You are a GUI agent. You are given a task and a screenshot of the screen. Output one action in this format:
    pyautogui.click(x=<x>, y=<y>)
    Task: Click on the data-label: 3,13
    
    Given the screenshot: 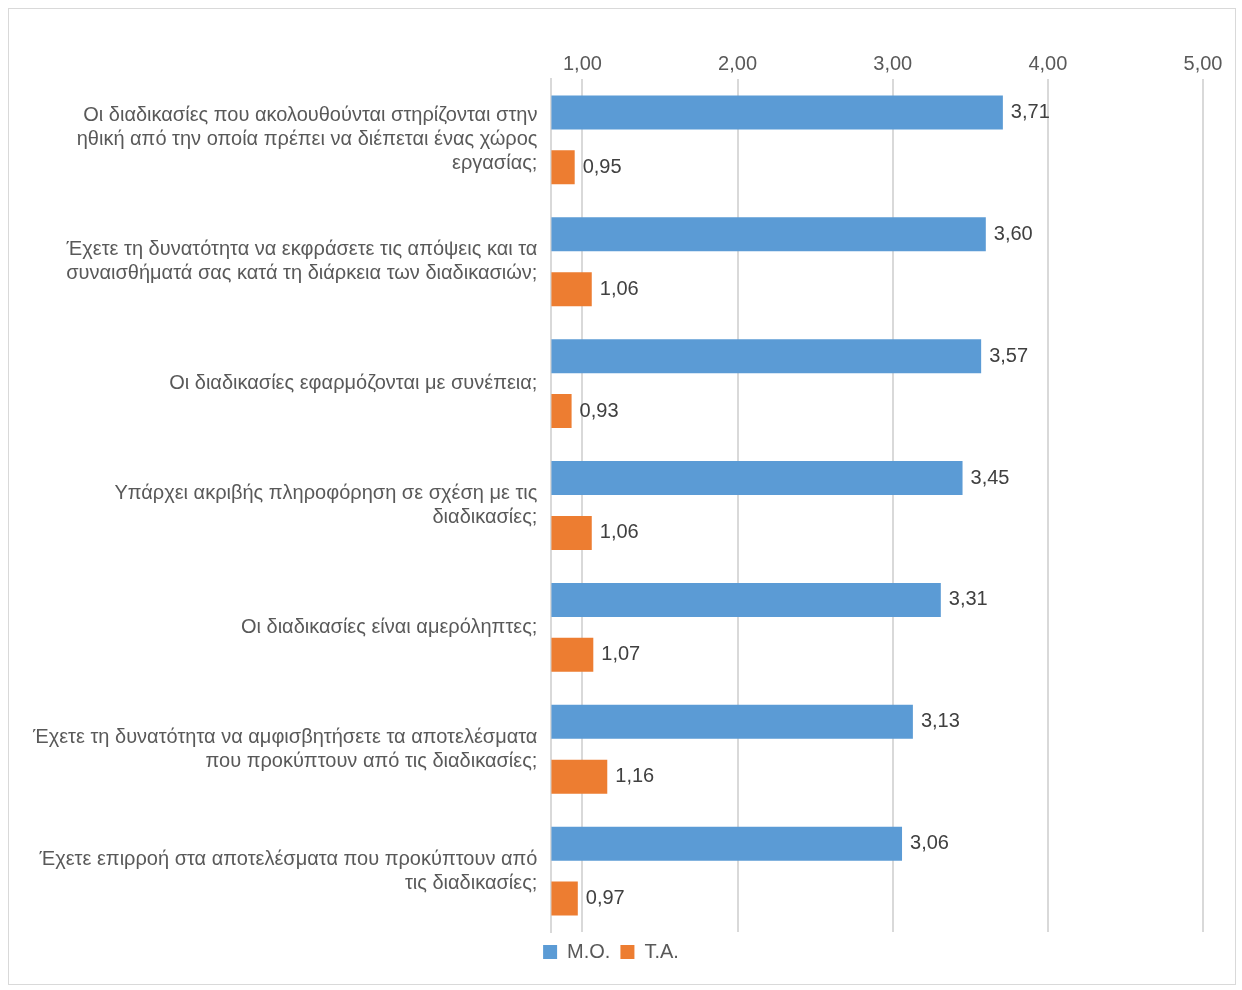 What is the action you would take?
    pyautogui.click(x=940, y=720)
    